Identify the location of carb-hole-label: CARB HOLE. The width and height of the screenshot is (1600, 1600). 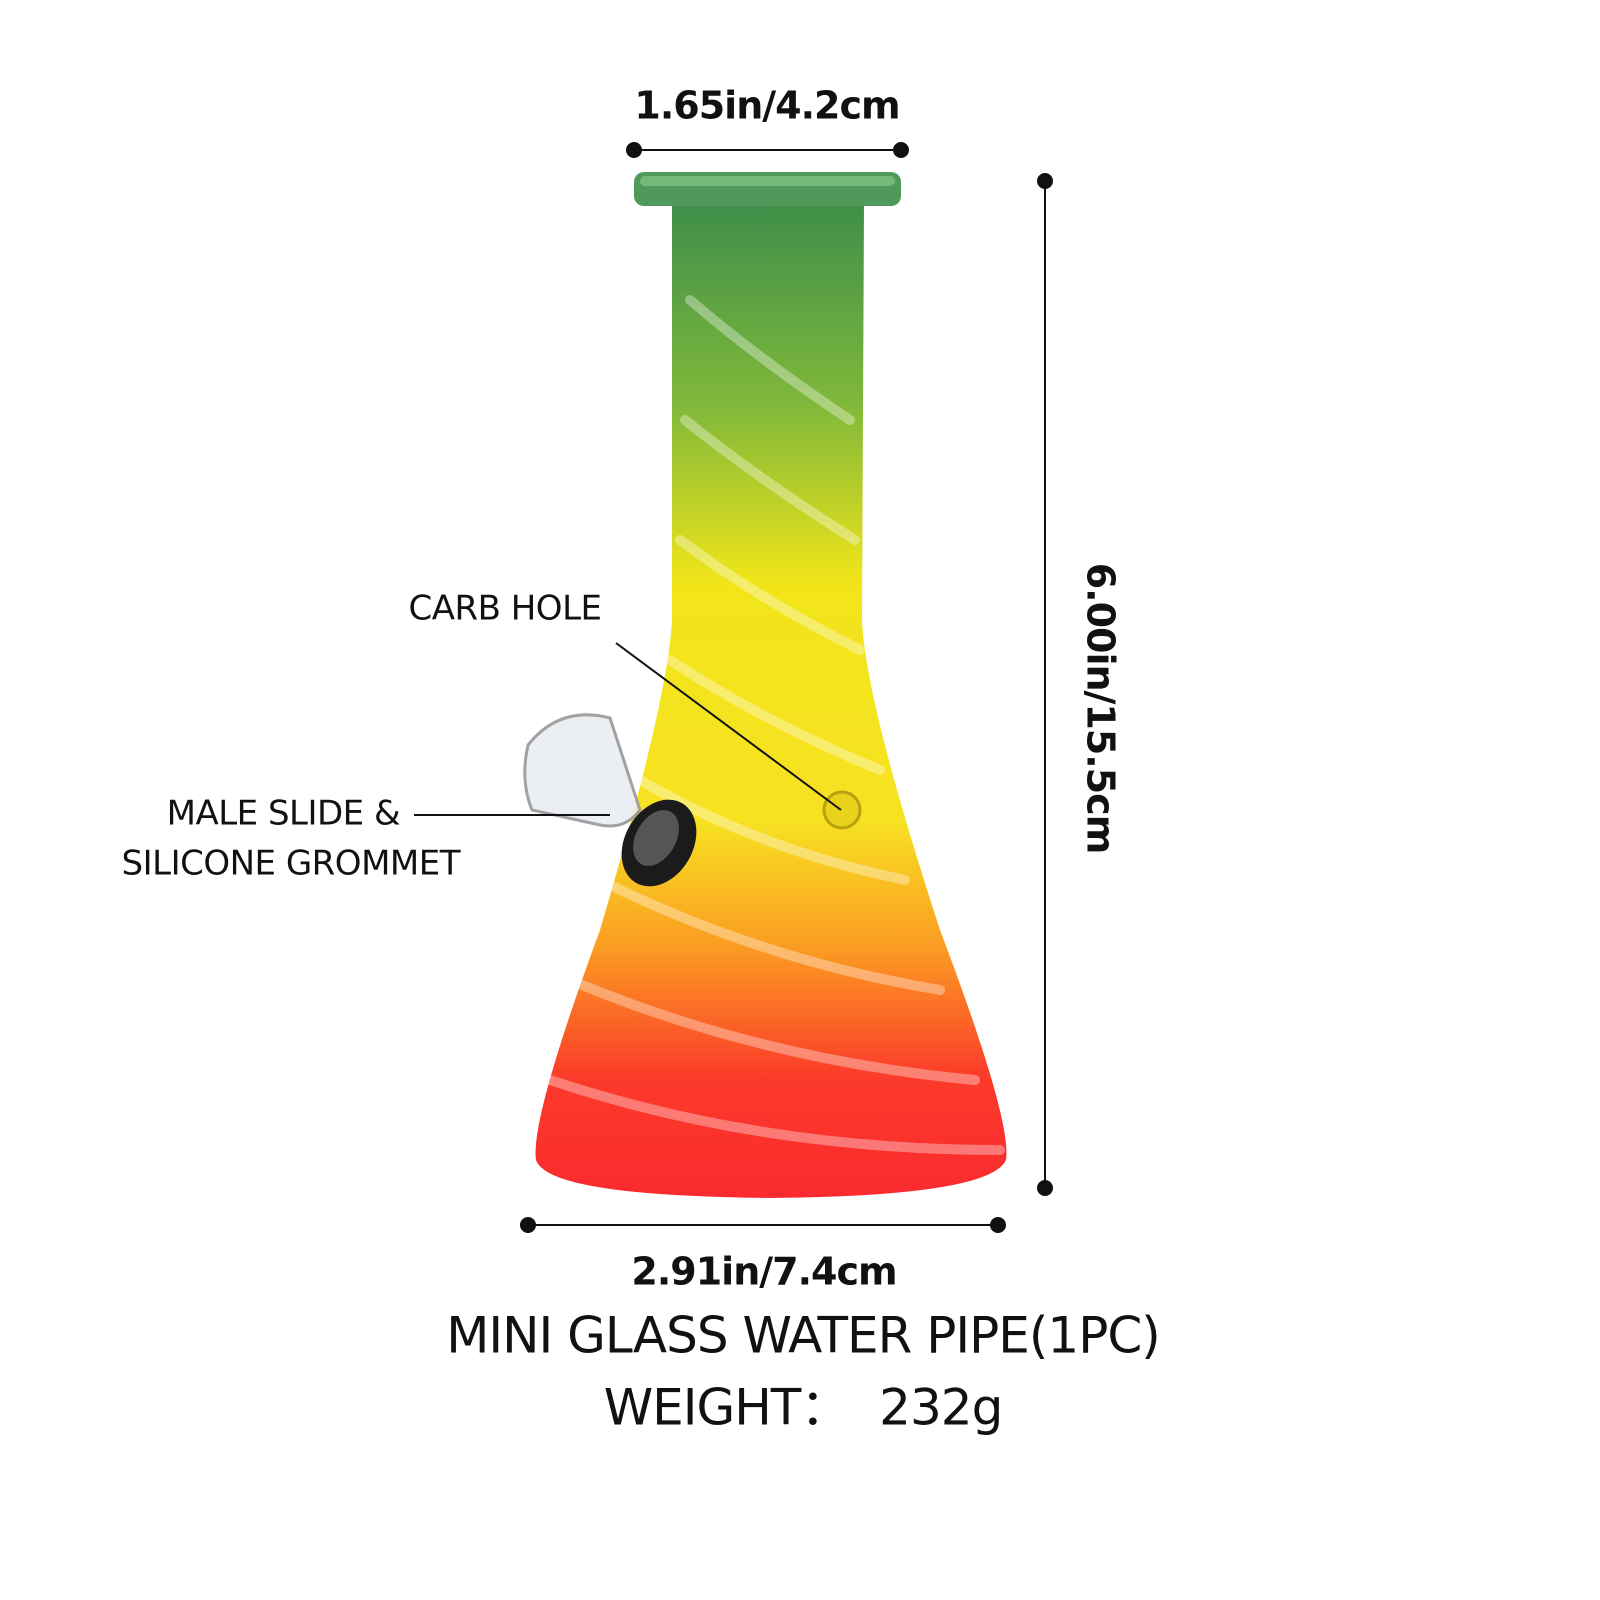
(504, 609).